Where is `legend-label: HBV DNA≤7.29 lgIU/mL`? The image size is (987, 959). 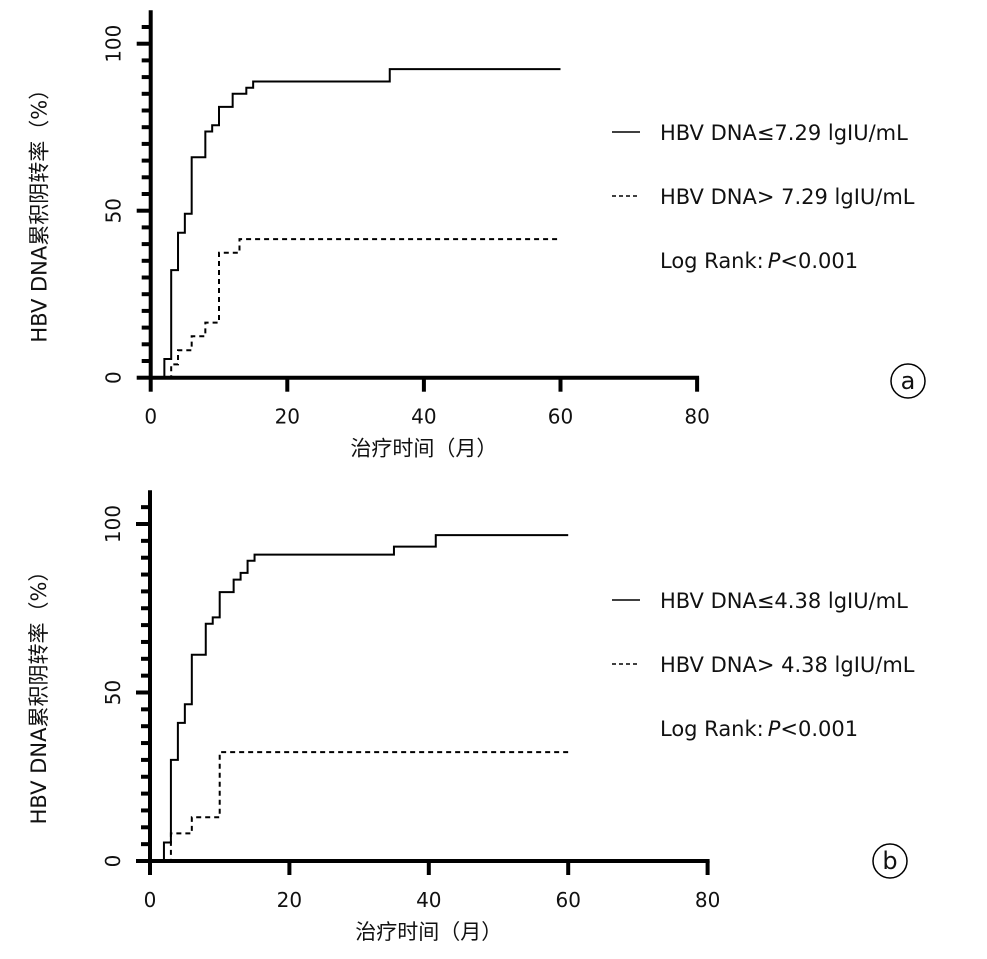
legend-label: HBV DNA≤7.29 lgIU/mL is located at coordinates (784, 133).